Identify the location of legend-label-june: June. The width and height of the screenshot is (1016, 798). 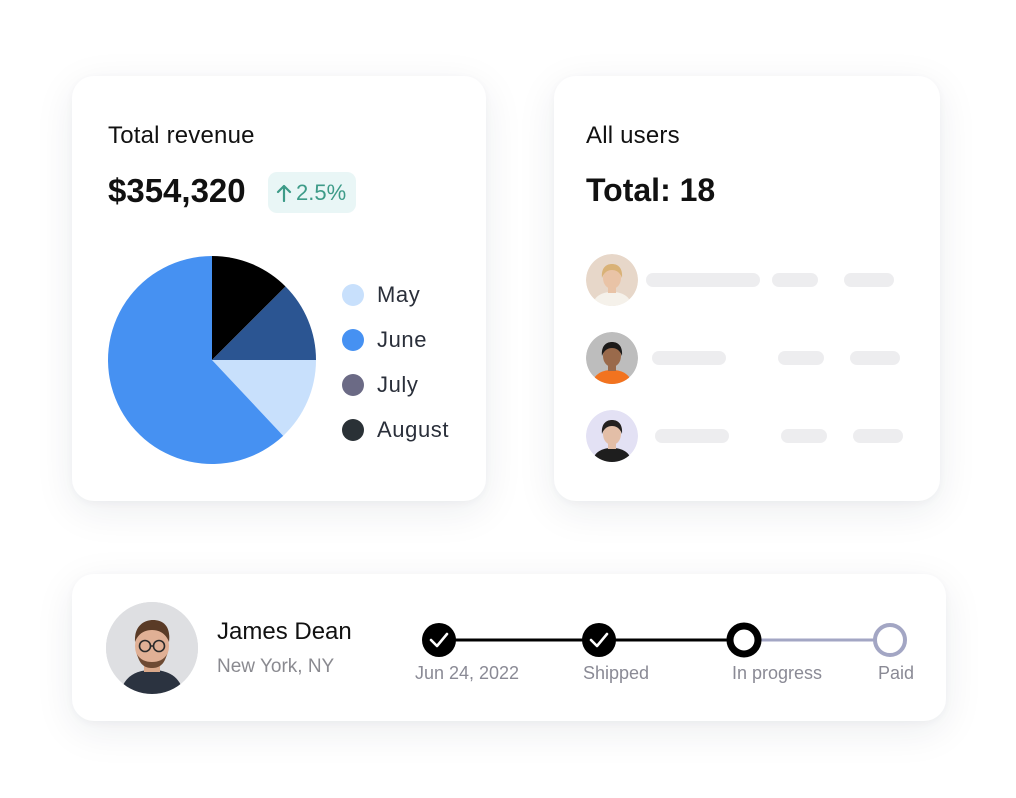
(402, 339).